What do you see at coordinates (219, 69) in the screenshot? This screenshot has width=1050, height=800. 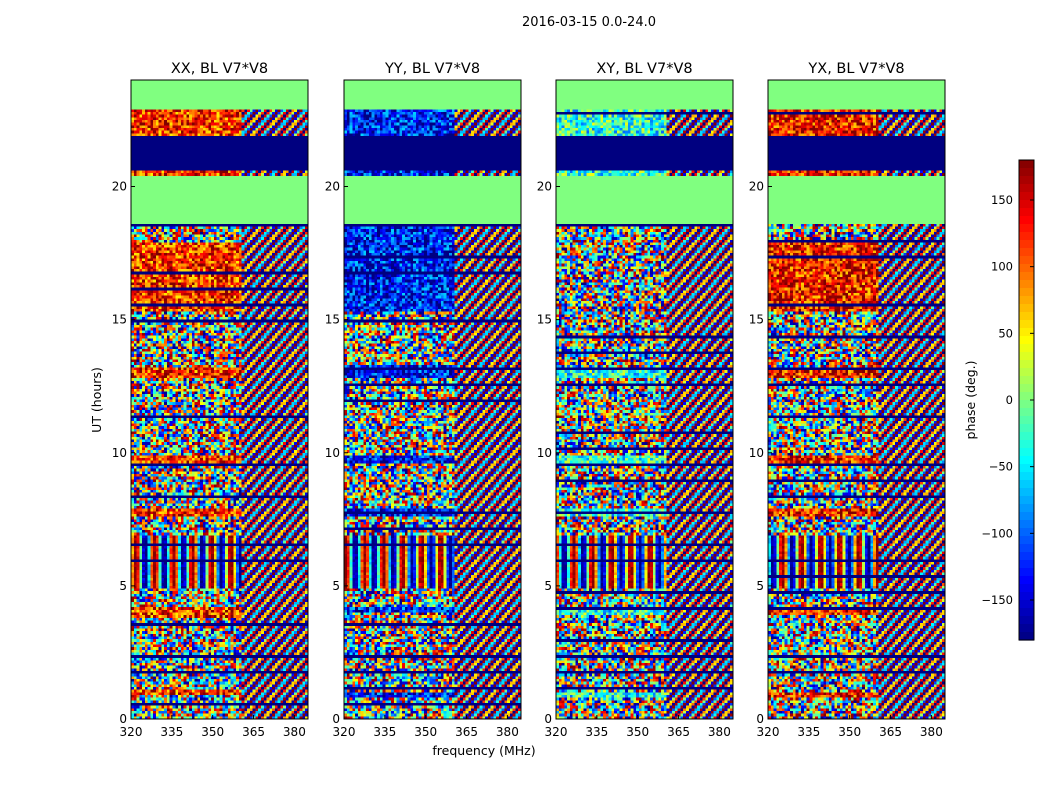 I see `panel-title: XX, BL V7*V8` at bounding box center [219, 69].